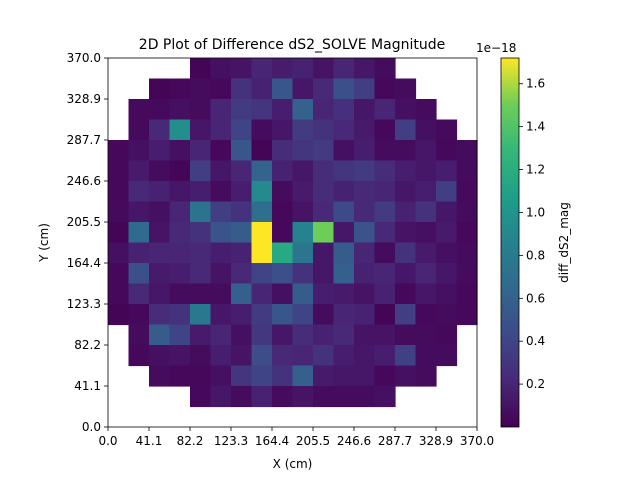 Image resolution: width=640 pixels, height=480 pixels. I want to click on x-axis-label: X (cm), so click(293, 464).